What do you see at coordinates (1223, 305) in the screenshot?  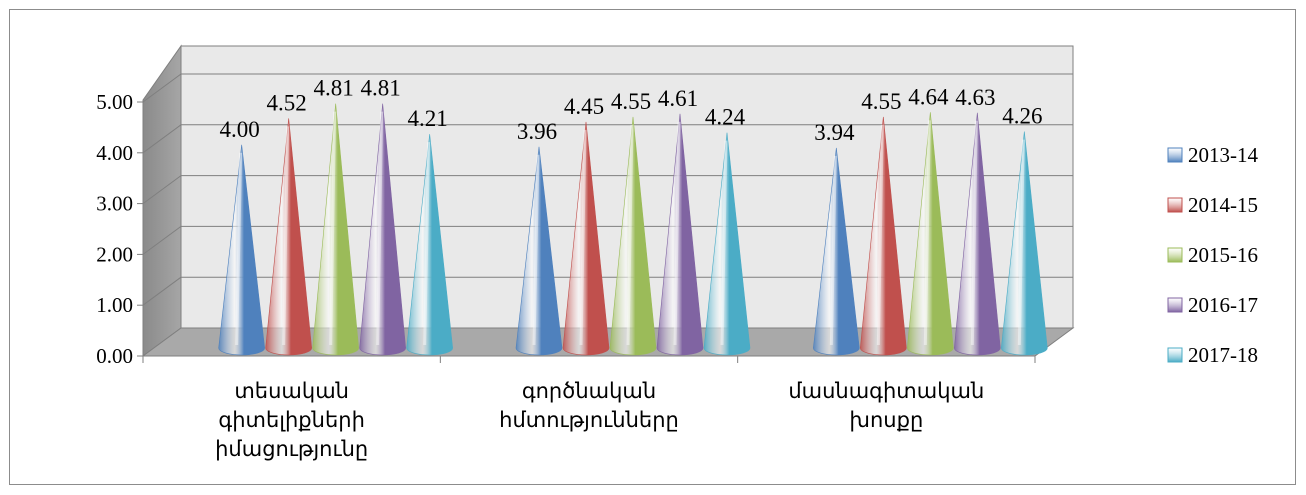 I see `legend-label: 2016-17` at bounding box center [1223, 305].